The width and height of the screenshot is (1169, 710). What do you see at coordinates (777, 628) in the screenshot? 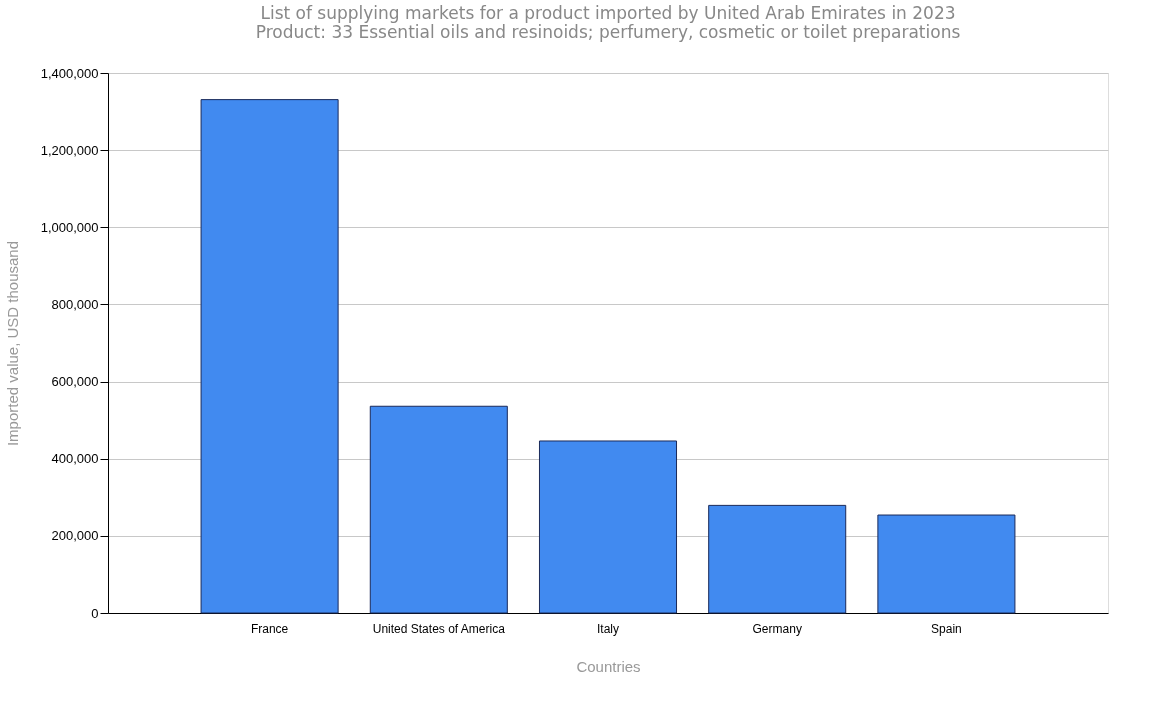
I see `x-tick-label: Germany` at bounding box center [777, 628].